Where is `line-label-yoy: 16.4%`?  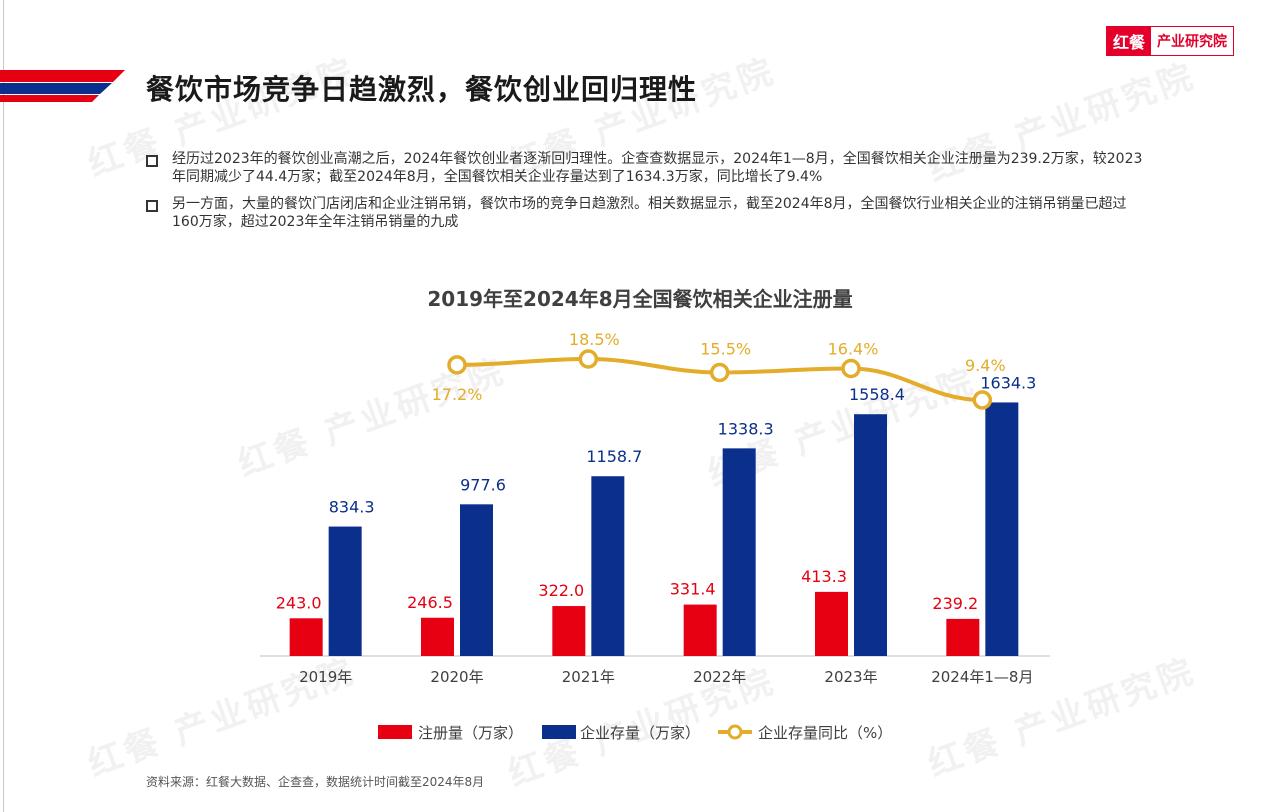
line-label-yoy: 16.4% is located at coordinates (853, 348).